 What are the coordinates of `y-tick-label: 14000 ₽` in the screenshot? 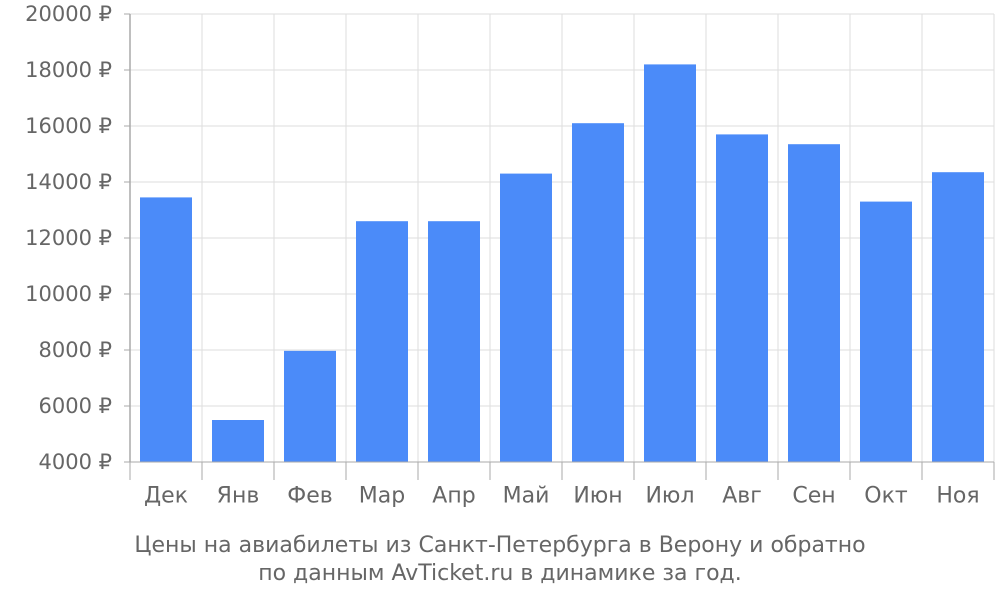 It's located at (68, 182).